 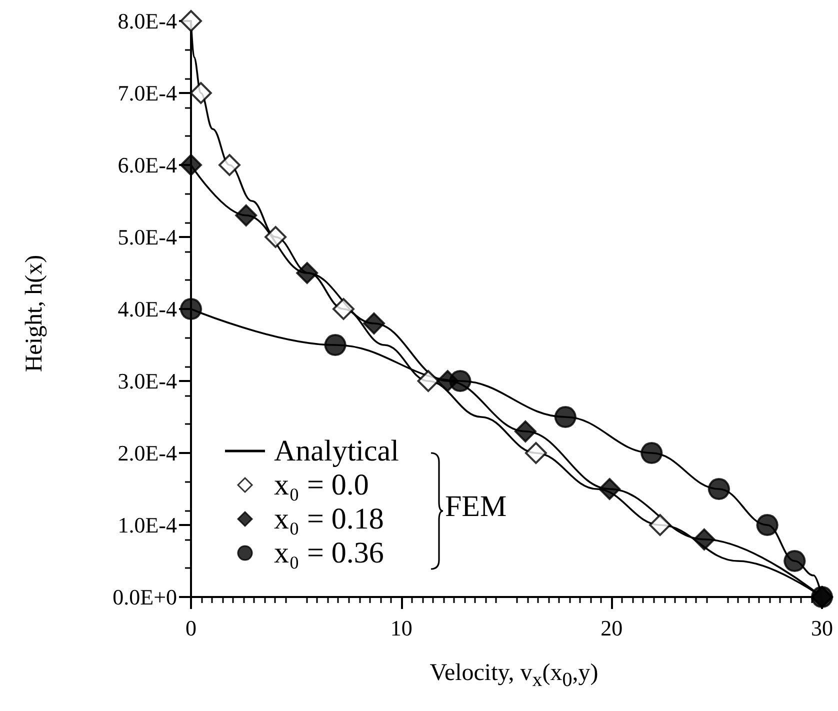 What do you see at coordinates (147, 381) in the screenshot?
I see `y-tick-label: 3.0E-4` at bounding box center [147, 381].